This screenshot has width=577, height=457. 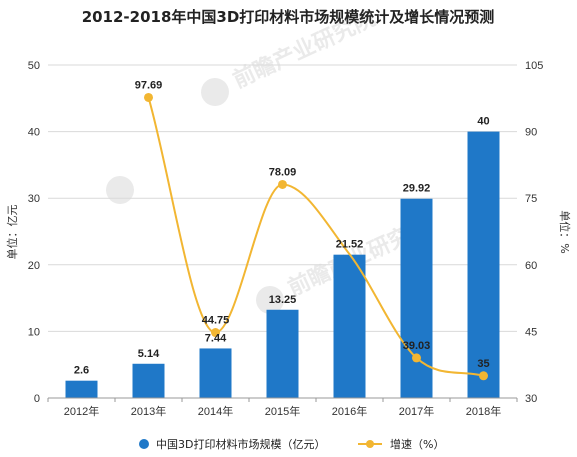 What do you see at coordinates (534, 66) in the screenshot?
I see `y-right-tick-label: 105` at bounding box center [534, 66].